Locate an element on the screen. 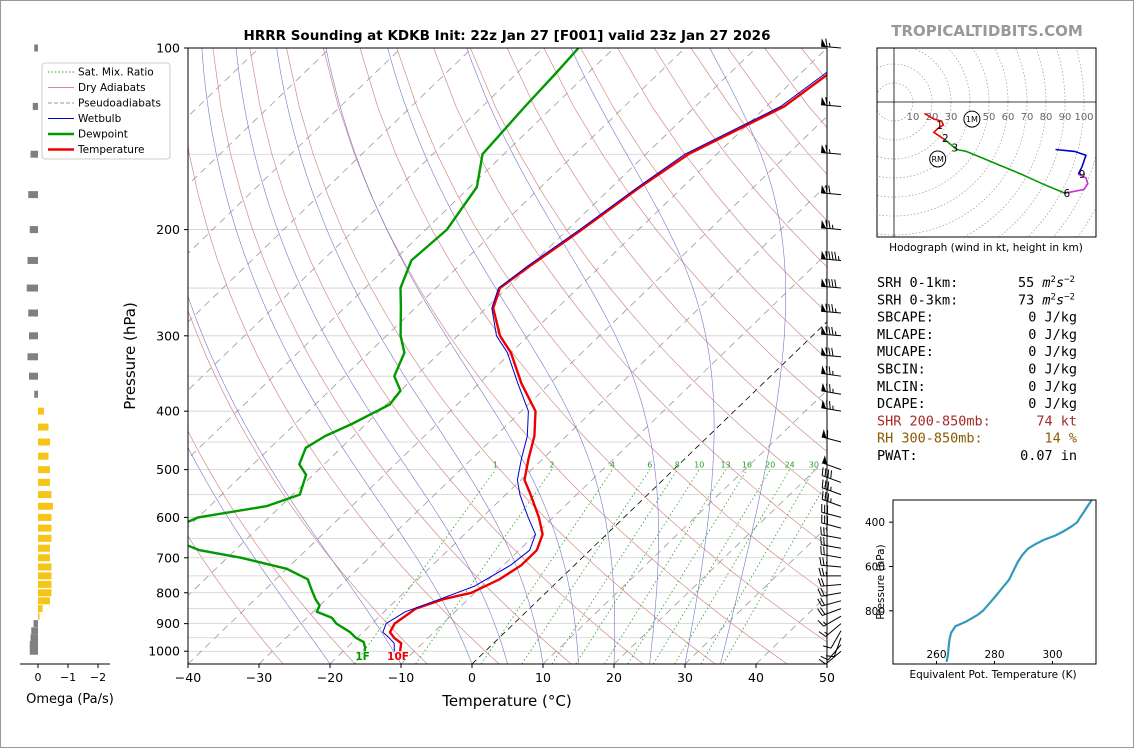 The width and height of the screenshot is (1134, 748). hodograph-ring-label: 50 is located at coordinates (989, 117).